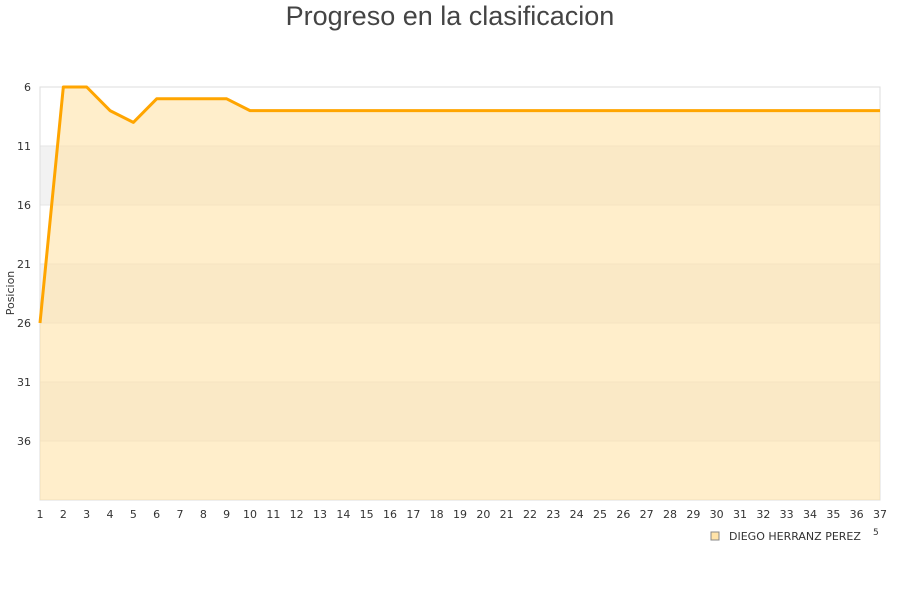 This screenshot has width=900, height=600. Describe the element at coordinates (24, 382) in the screenshot. I see `y-tick-label: 31` at that location.